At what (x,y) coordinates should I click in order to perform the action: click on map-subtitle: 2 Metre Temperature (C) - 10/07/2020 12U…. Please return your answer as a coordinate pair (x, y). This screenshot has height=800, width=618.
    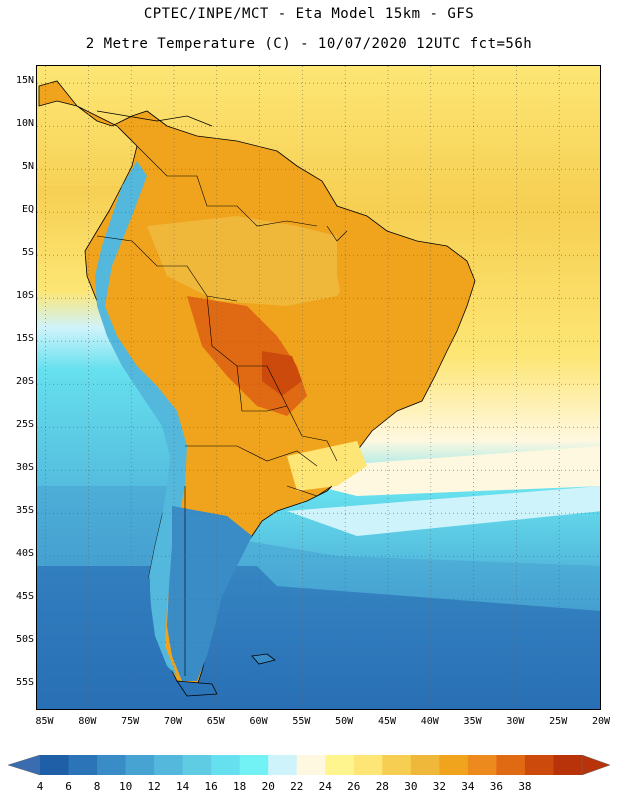
    Looking at the image, I should click on (309, 44).